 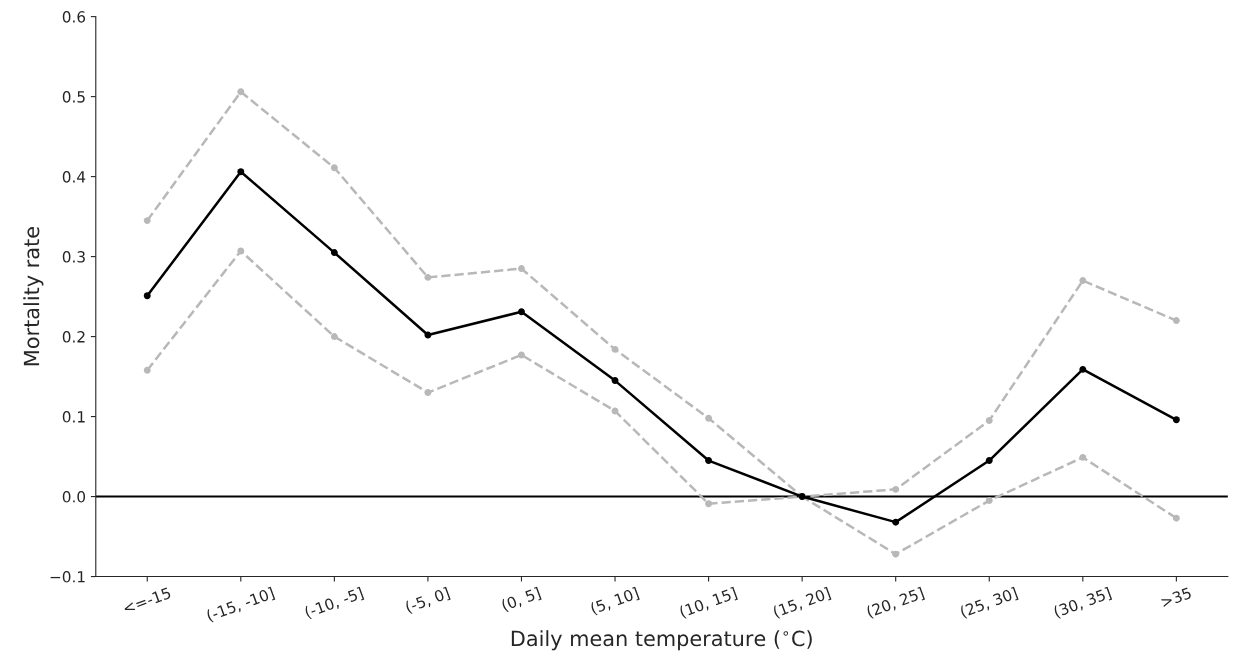 I want to click on x-tick-label: (20, 25], so click(x=895, y=603).